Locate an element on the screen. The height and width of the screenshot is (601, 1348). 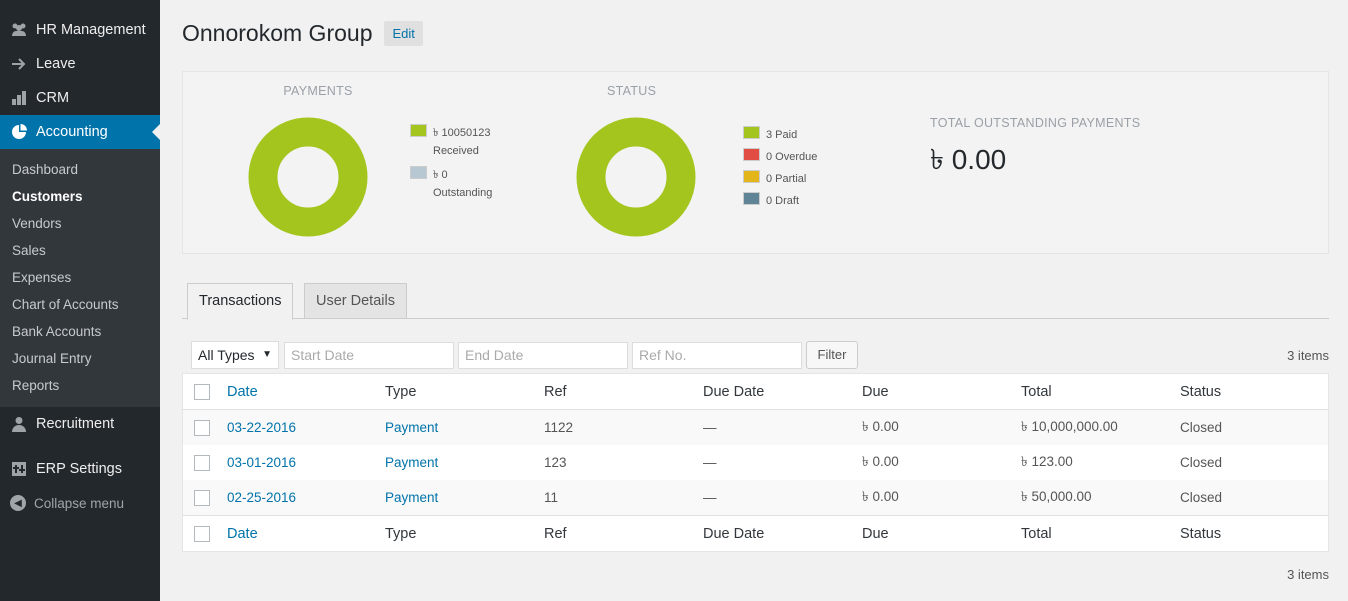
menu-recruitment: Recruitment is located at coordinates (80, 424).